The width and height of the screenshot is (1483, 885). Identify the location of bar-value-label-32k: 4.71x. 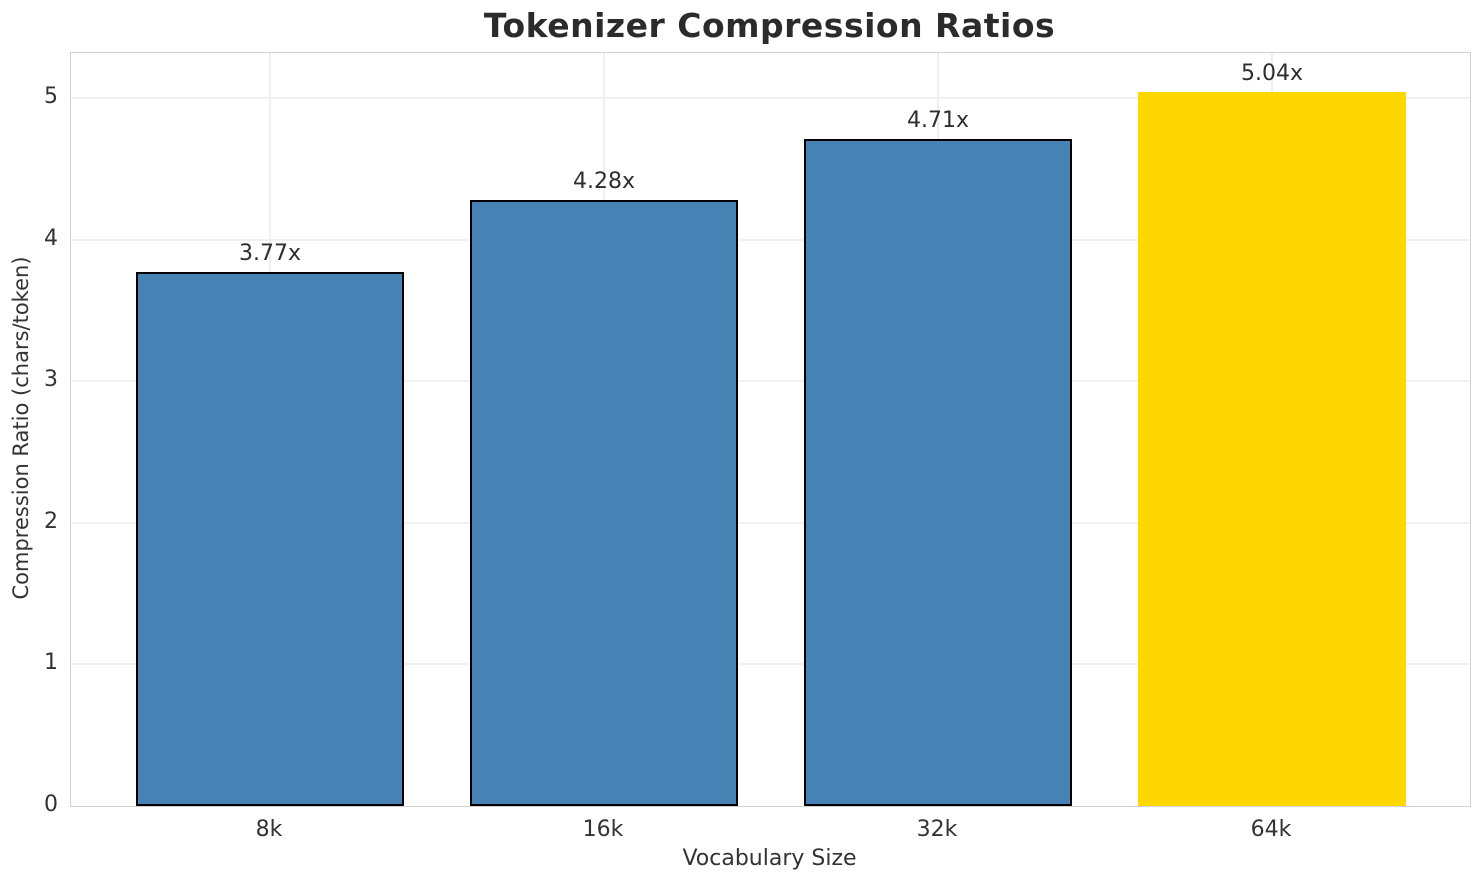
(937, 121).